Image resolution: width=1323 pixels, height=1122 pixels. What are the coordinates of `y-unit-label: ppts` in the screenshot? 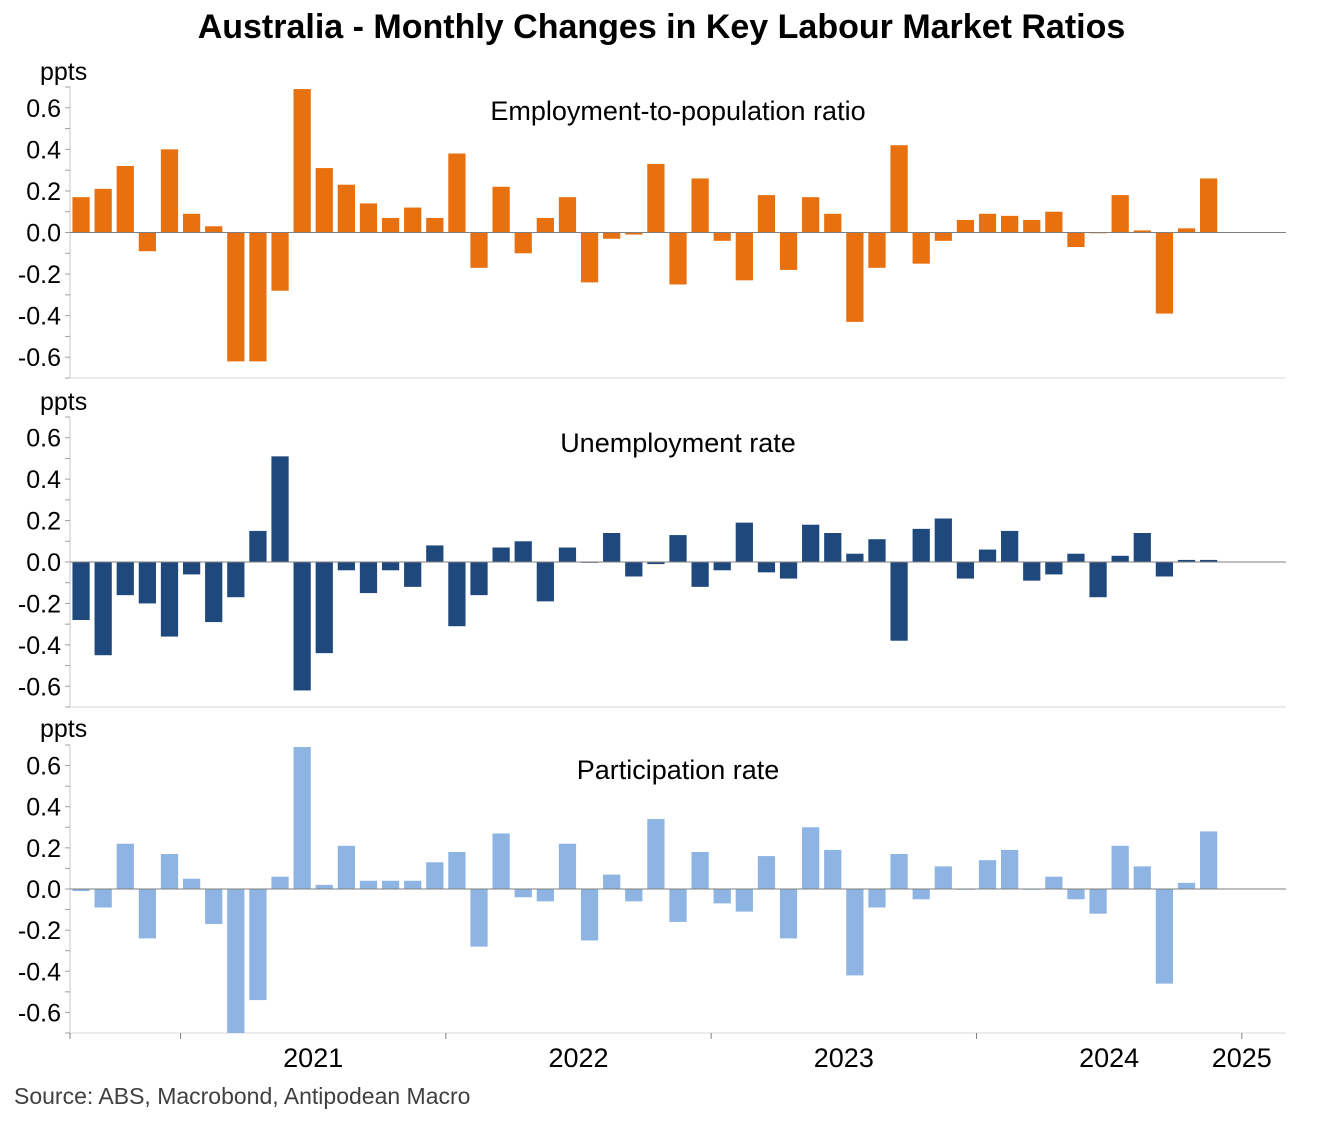 It's located at (63, 729).